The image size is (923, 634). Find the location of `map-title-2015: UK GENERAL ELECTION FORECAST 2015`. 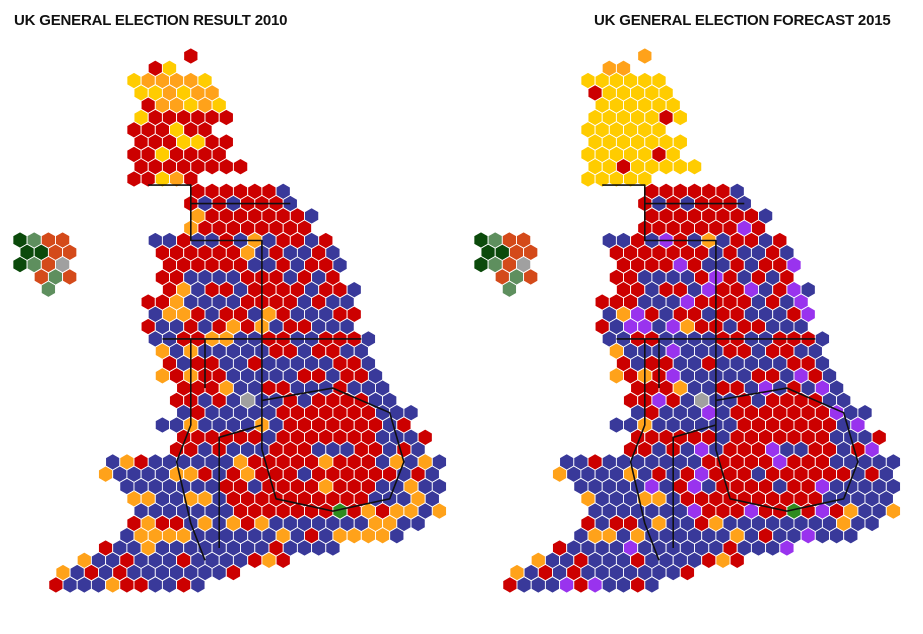

map-title-2015: UK GENERAL ELECTION FORECAST 2015 is located at coordinates (742, 20).